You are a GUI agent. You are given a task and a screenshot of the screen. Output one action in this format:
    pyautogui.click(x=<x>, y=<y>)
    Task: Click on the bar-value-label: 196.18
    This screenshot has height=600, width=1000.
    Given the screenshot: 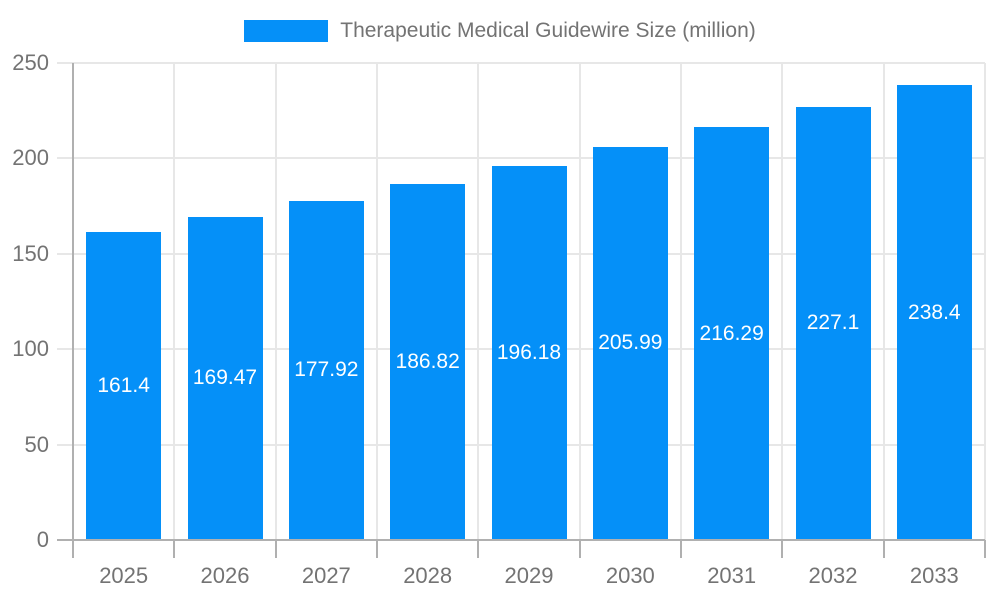 What is the action you would take?
    pyautogui.click(x=529, y=352)
    